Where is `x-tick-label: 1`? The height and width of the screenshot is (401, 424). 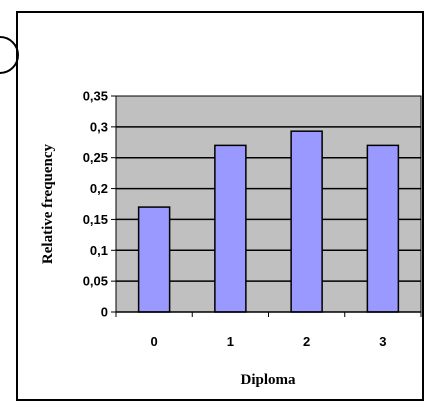
x-tick-label: 1 is located at coordinates (230, 341).